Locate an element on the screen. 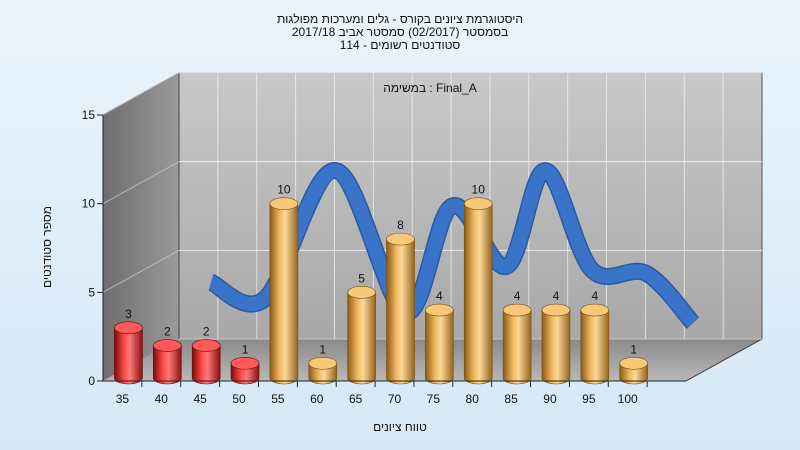 The image size is (800, 450). x-tick-label: 35 is located at coordinates (123, 399).